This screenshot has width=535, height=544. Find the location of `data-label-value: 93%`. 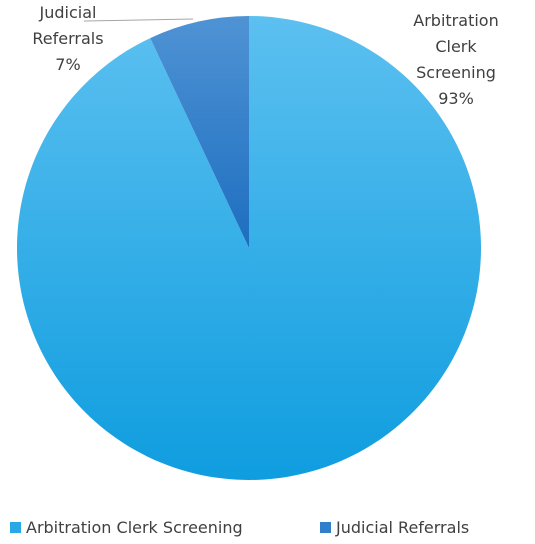

data-label-value: 93% is located at coordinates (456, 98).